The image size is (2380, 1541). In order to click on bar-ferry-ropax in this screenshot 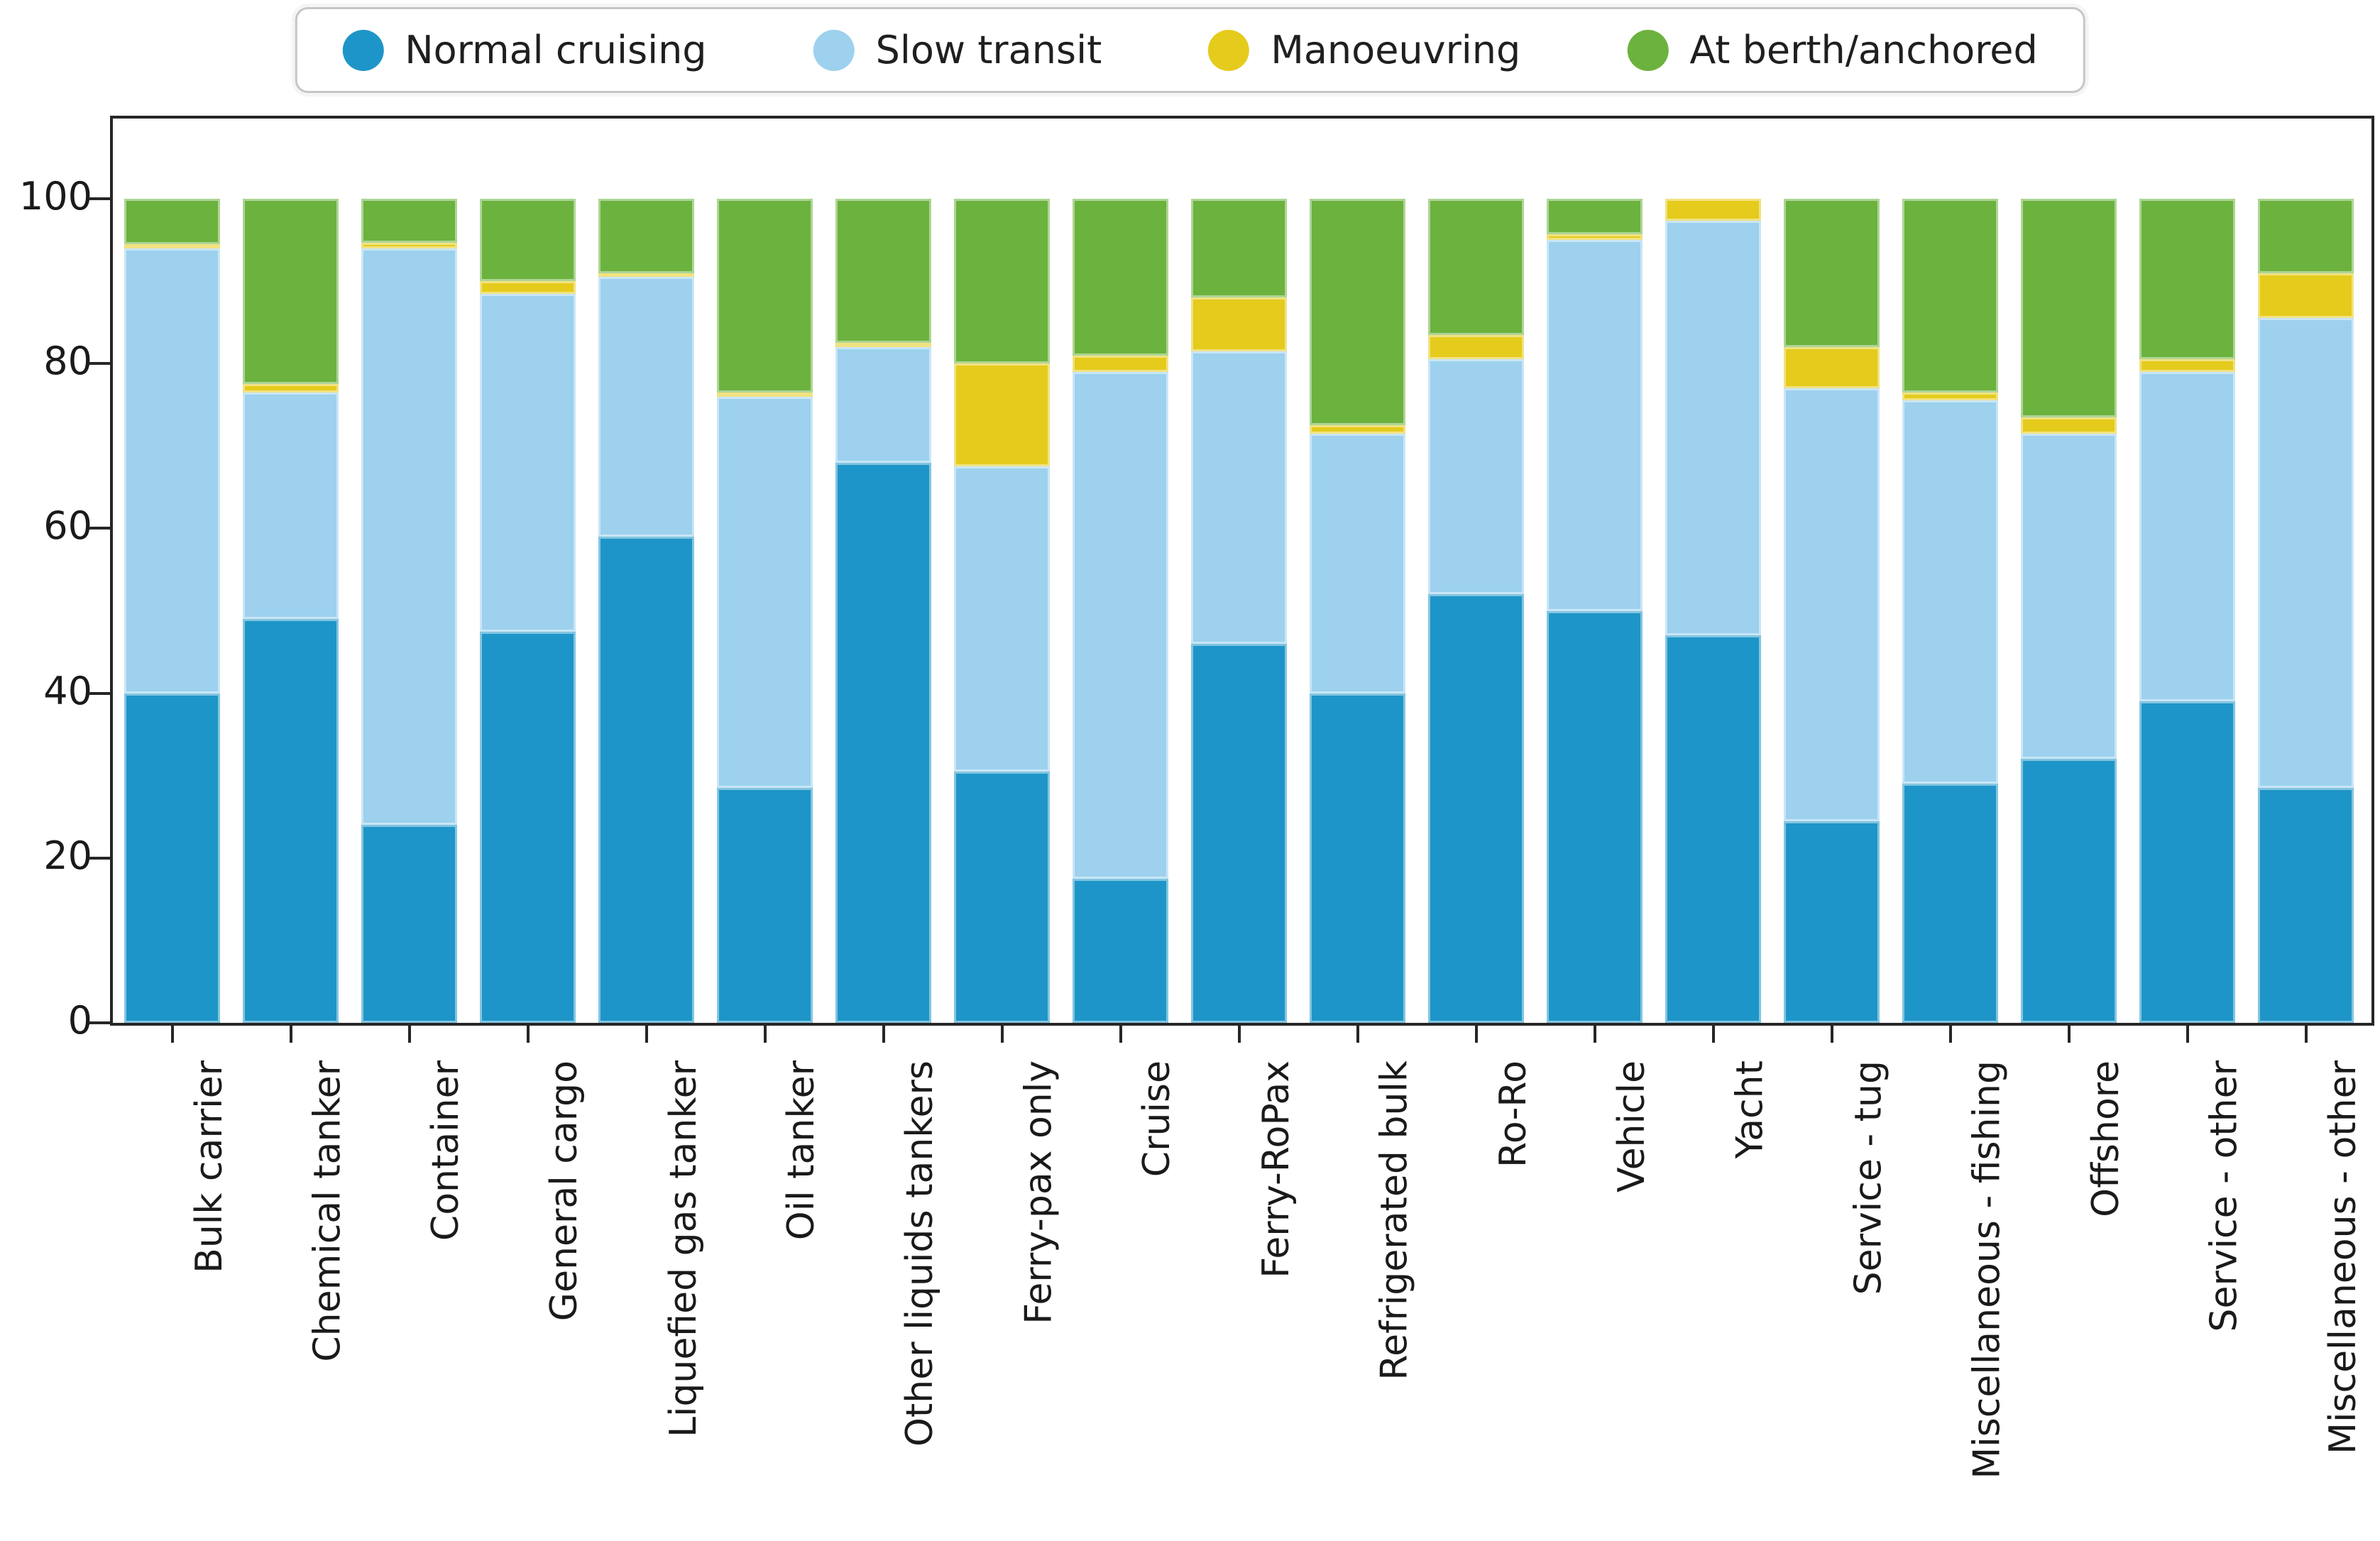, I will do `click(1239, 611)`.